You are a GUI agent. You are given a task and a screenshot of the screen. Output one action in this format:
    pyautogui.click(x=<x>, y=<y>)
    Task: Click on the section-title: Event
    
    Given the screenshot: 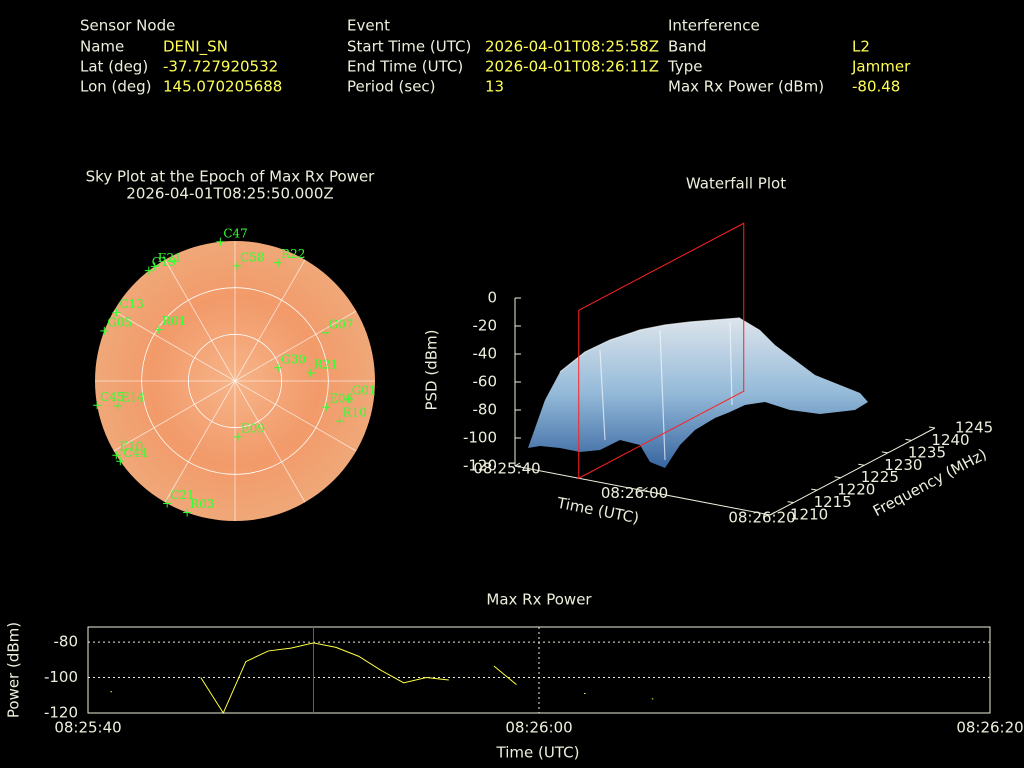 What is the action you would take?
    pyautogui.click(x=368, y=26)
    